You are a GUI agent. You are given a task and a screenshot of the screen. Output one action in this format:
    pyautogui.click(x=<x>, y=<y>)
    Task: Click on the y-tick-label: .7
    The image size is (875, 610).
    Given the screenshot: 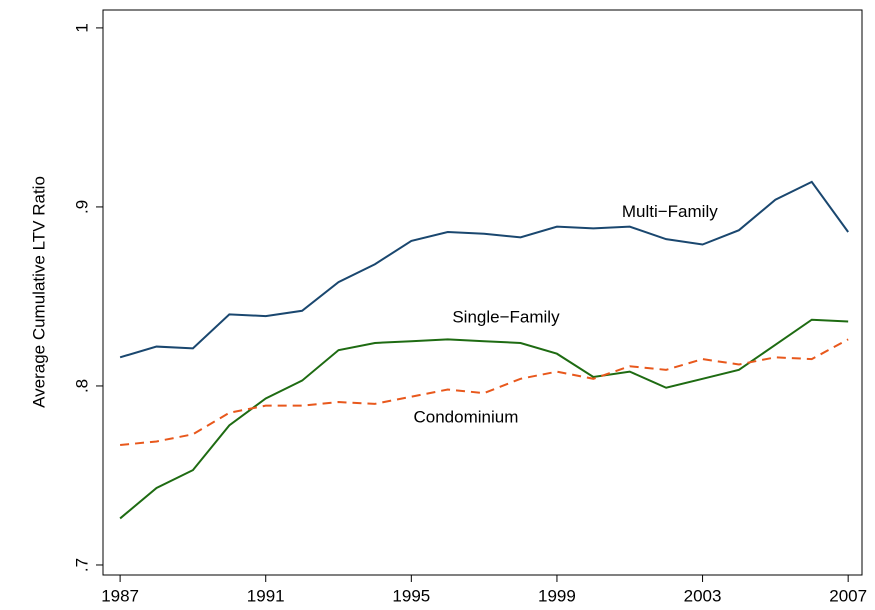 What is the action you would take?
    pyautogui.click(x=81, y=565)
    